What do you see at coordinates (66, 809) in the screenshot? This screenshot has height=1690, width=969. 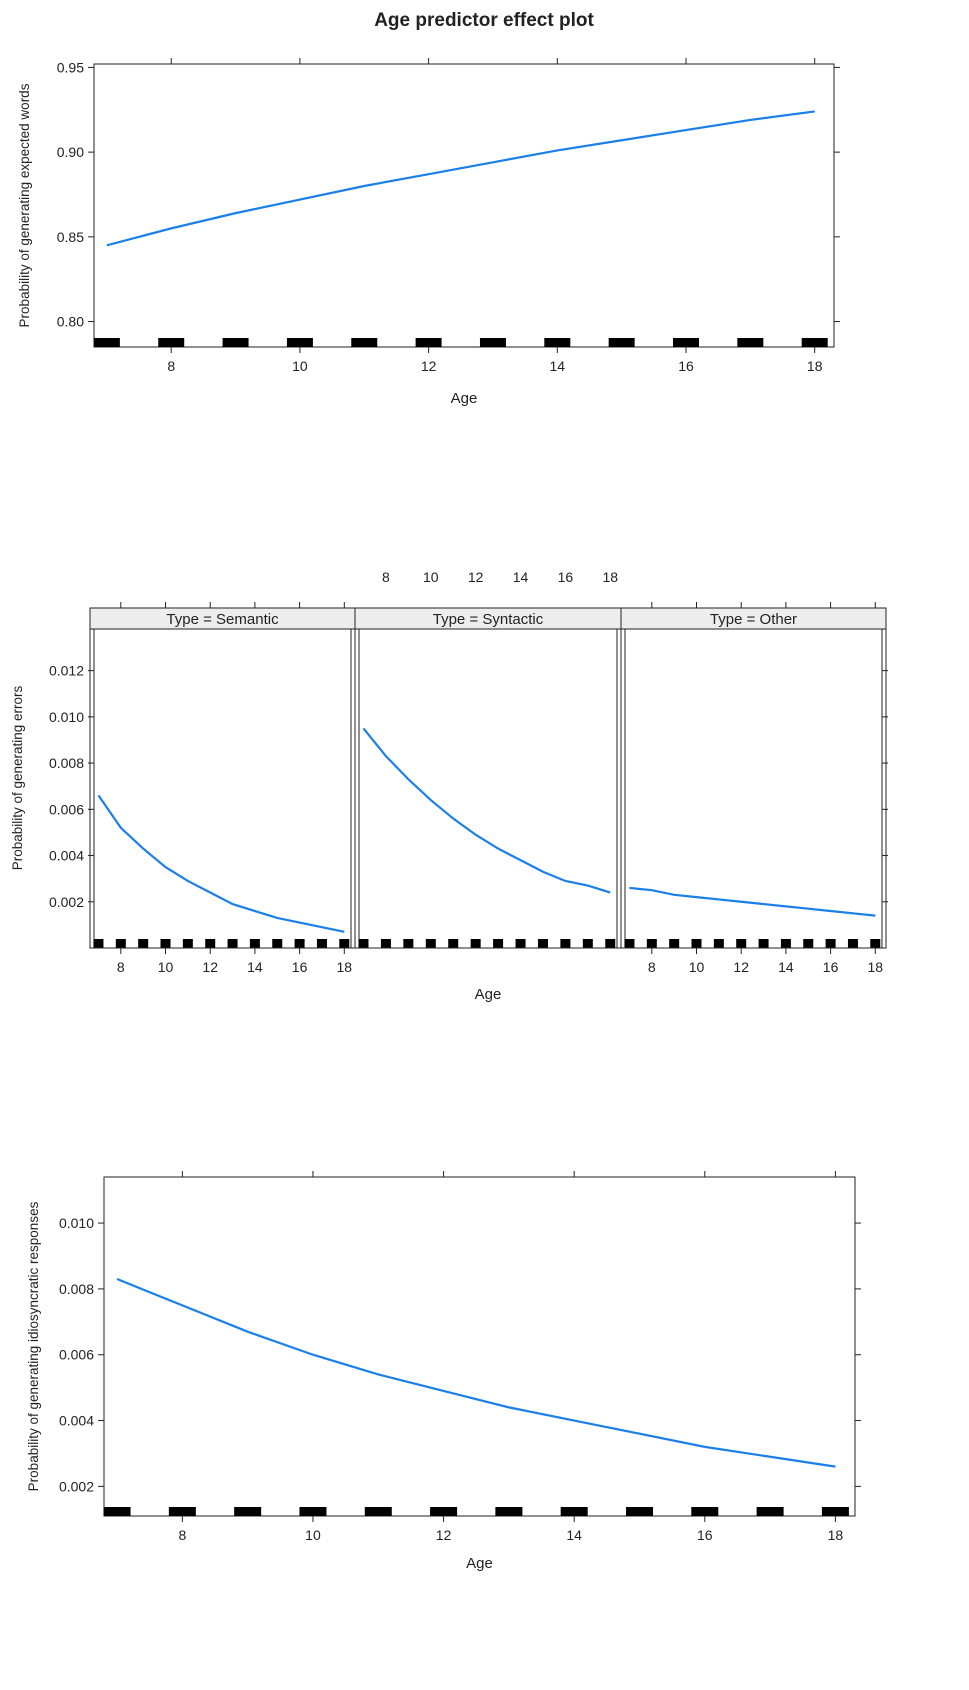 I see `c2-p0-y-tick-label: 0.006` at bounding box center [66, 809].